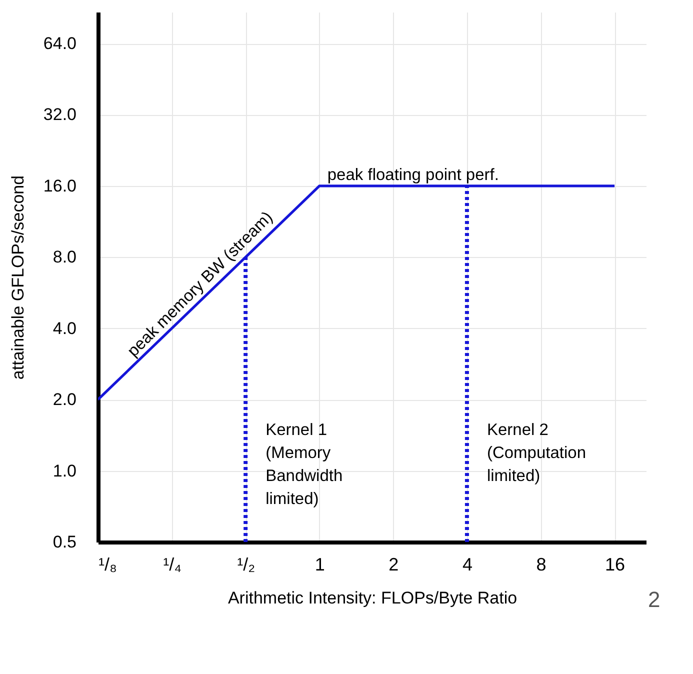 The height and width of the screenshot is (674, 693). What do you see at coordinates (172, 564) in the screenshot?
I see `x-tick-label: ¹/₄` at bounding box center [172, 564].